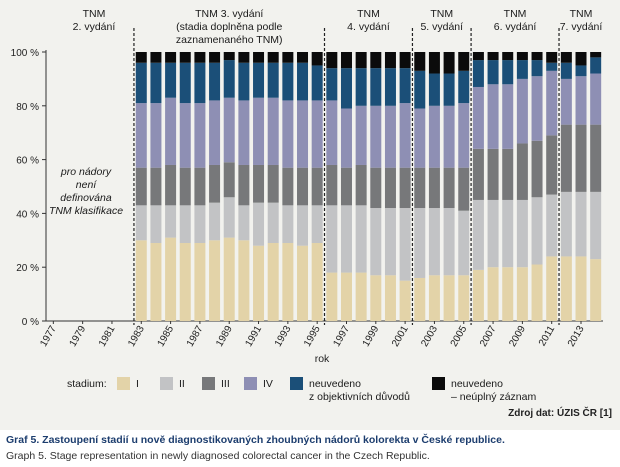 This screenshot has height=467, width=620. I want to click on x-axis-title: rok, so click(322, 359).